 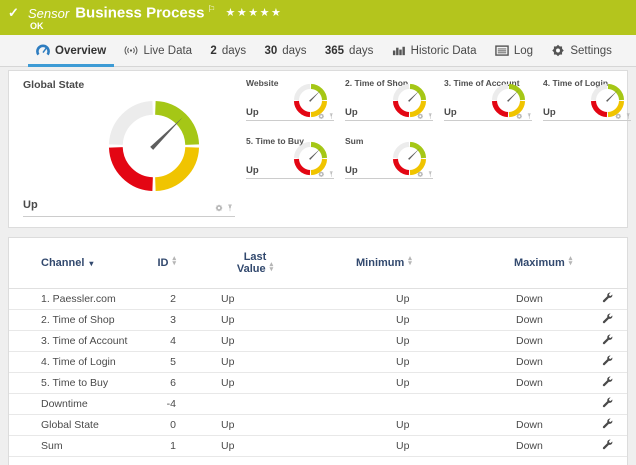 What do you see at coordinates (54, 85) in the screenshot?
I see `main-gauge-title: Global State` at bounding box center [54, 85].